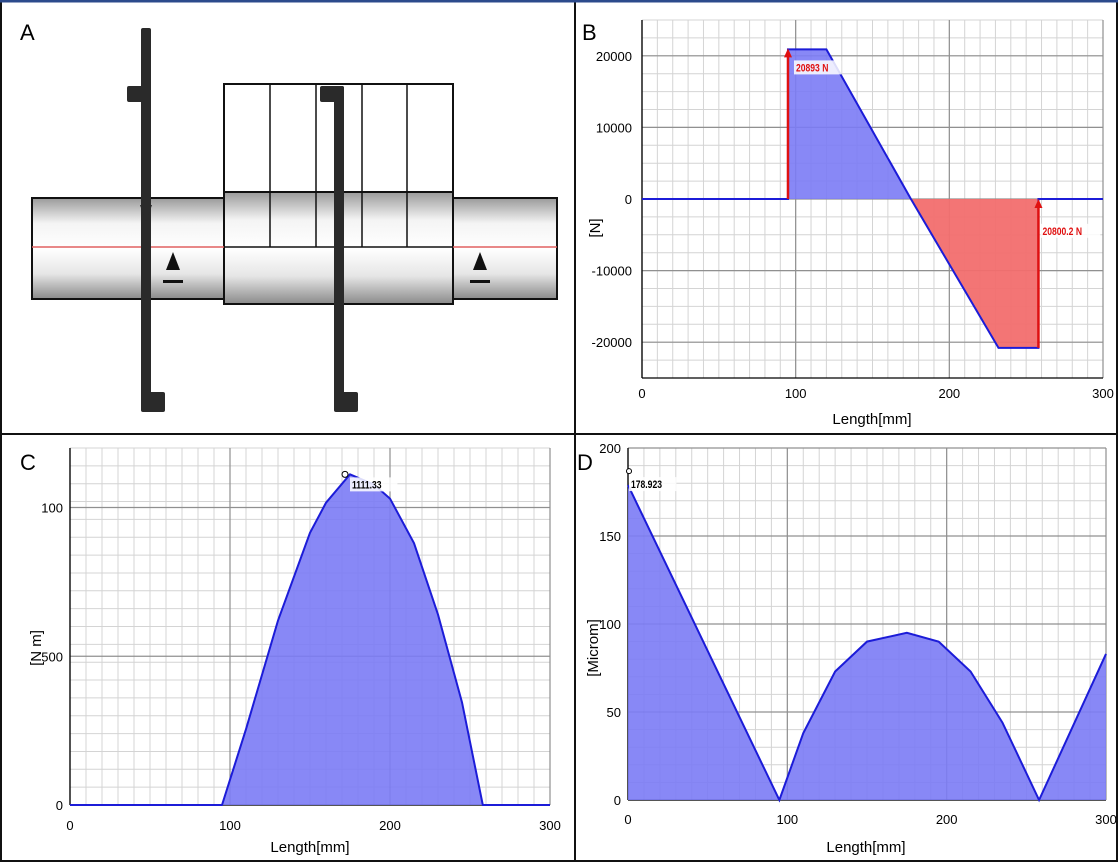 This screenshot has width=1118, height=867. Describe the element at coordinates (629, 471) in the screenshot. I see `max-marker` at that location.